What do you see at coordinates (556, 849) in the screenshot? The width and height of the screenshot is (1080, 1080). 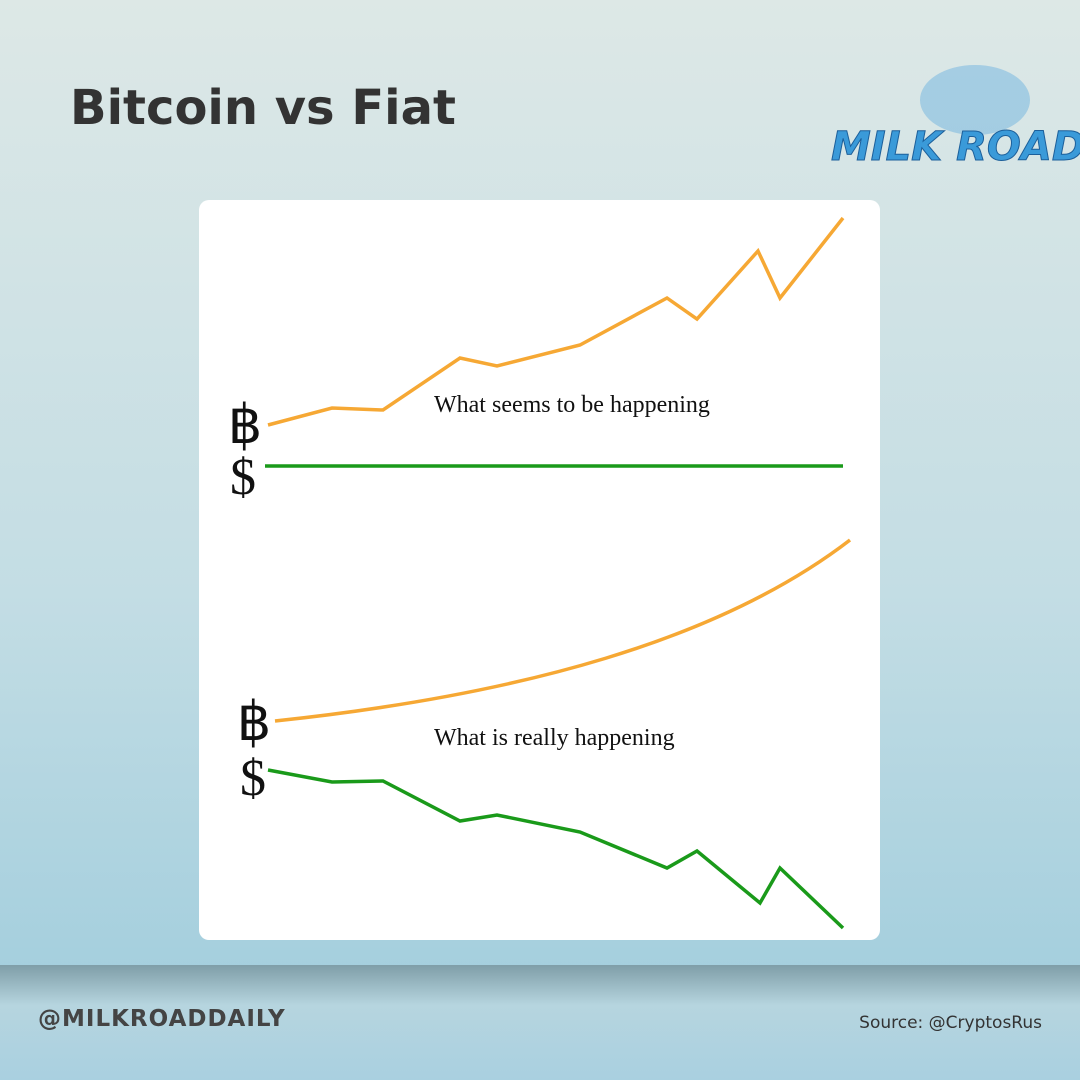 I see `dollar-line` at bounding box center [556, 849].